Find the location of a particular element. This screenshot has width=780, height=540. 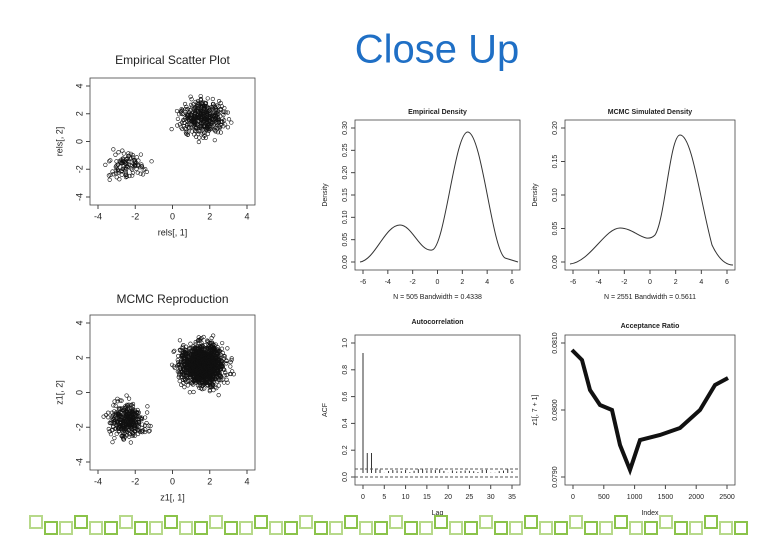

x-tick-label: 4 is located at coordinates (487, 282).